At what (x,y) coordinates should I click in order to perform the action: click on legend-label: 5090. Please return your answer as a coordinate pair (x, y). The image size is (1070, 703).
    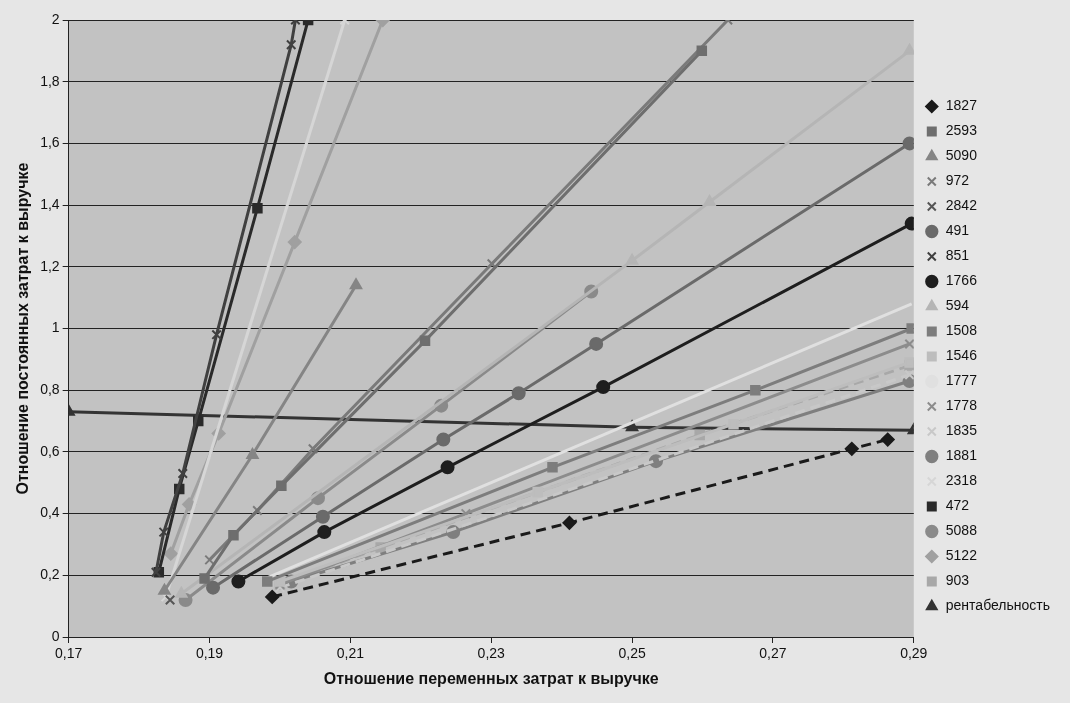
    Looking at the image, I should click on (961, 155).